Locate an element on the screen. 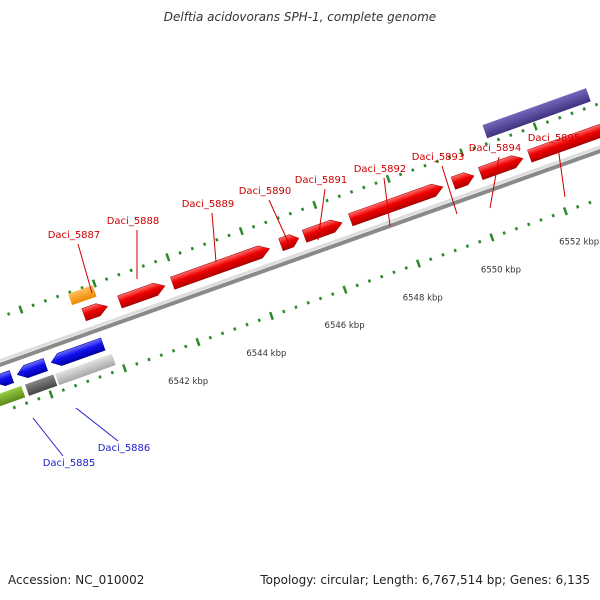 Image resolution: width=600 pixels, height=600 pixels. orange-feature-bar is located at coordinates (82, 295).